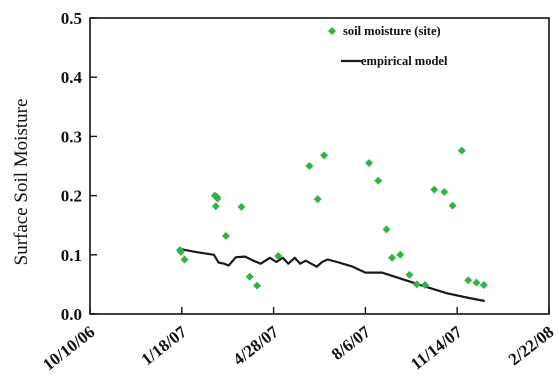 This screenshot has width=559, height=392. Describe the element at coordinates (21, 182) in the screenshot. I see `y-axis-title: Surface Soil Moisture` at that location.